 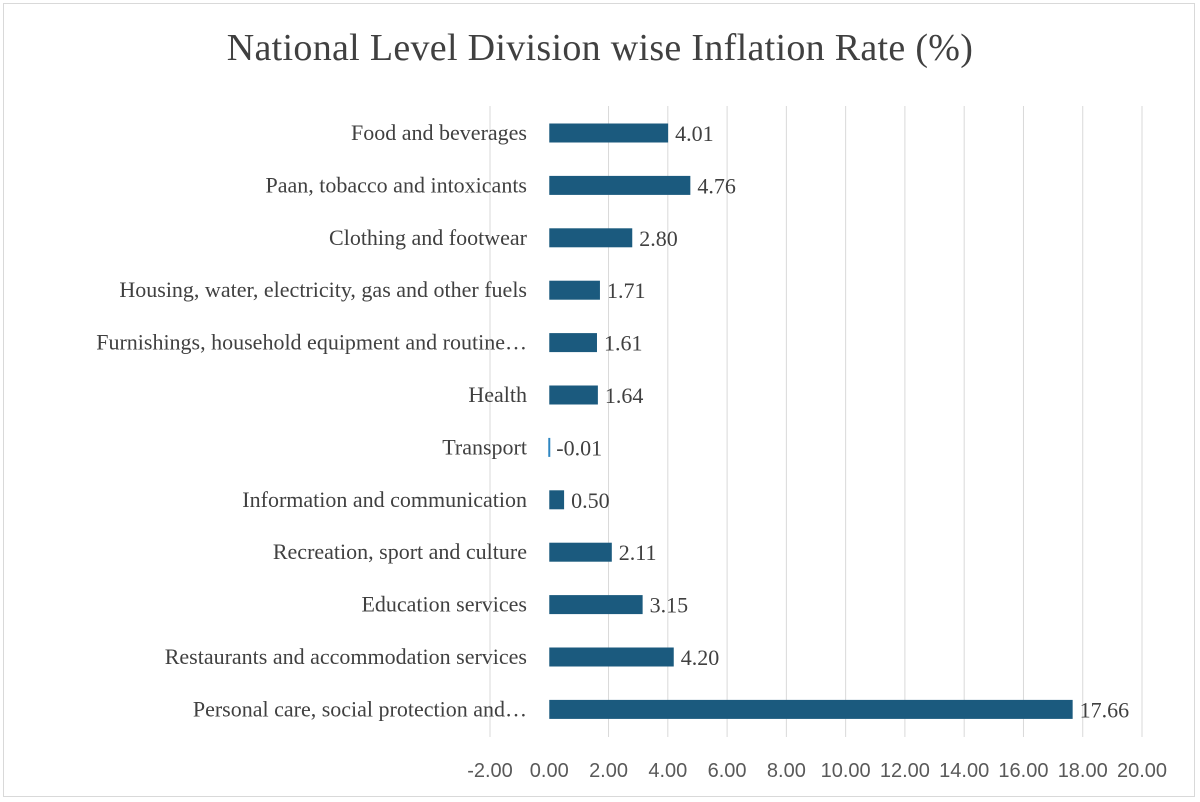 I want to click on x-tick-label: 6.00, so click(x=727, y=771).